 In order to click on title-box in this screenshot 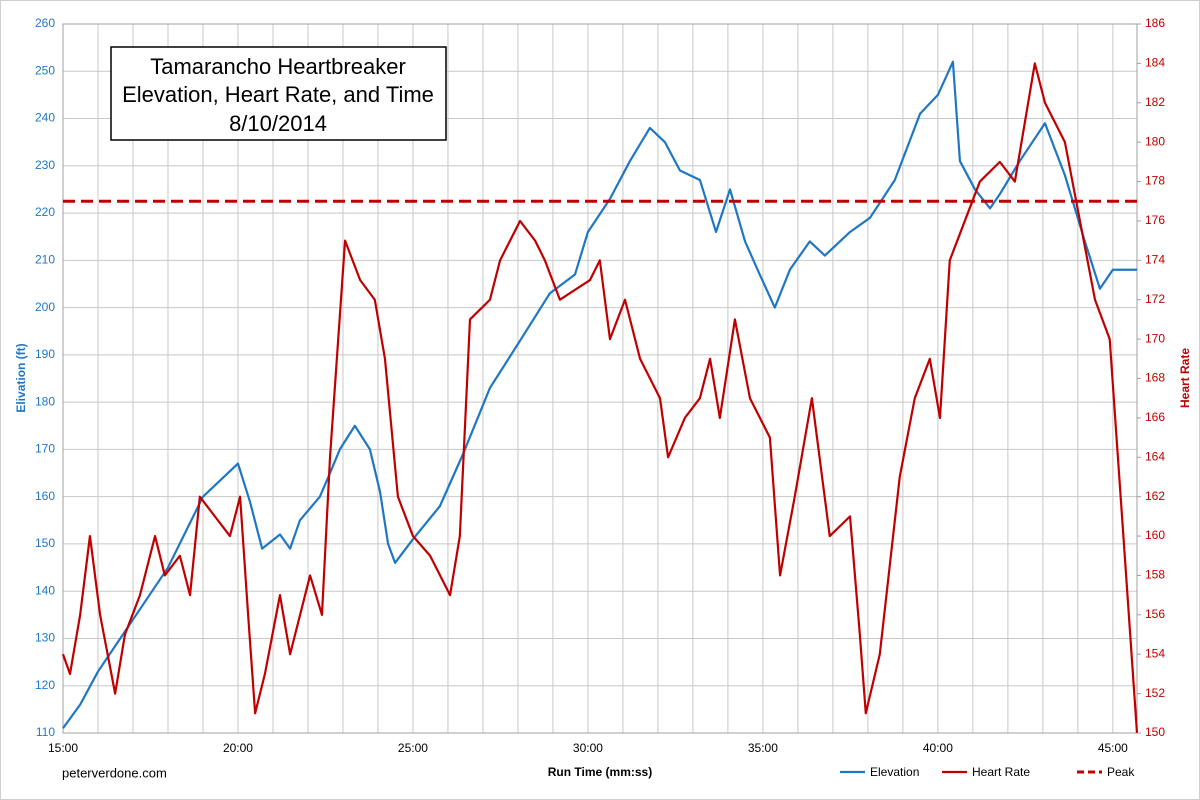, I will do `click(278, 93)`.